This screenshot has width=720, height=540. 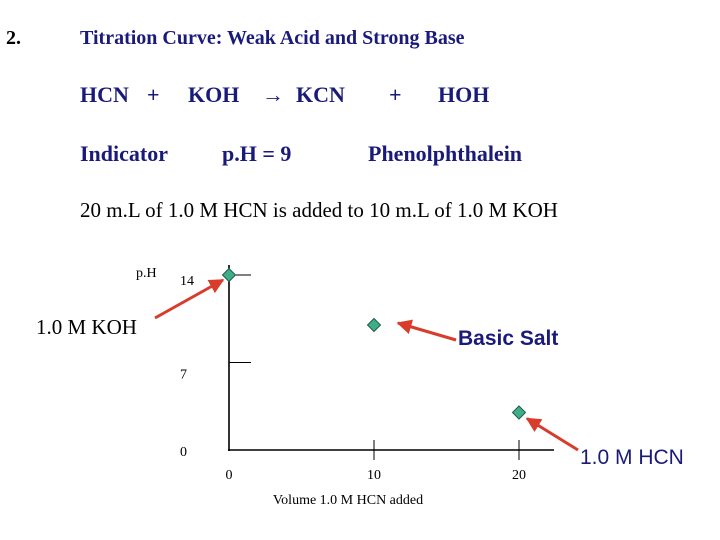 What do you see at coordinates (104, 94) in the screenshot?
I see `reactant-hcn: HCN` at bounding box center [104, 94].